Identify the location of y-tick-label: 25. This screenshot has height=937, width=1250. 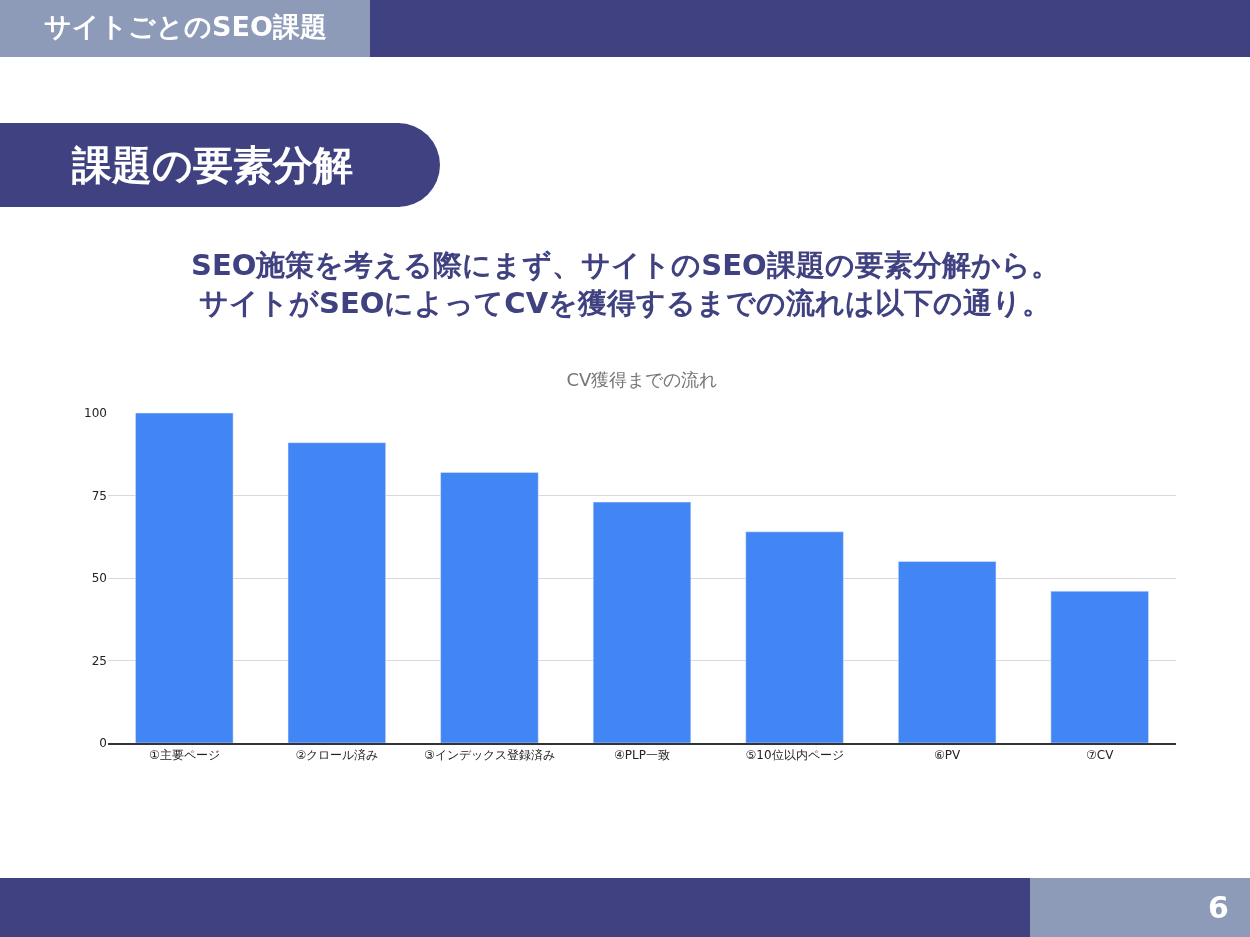
(99, 660).